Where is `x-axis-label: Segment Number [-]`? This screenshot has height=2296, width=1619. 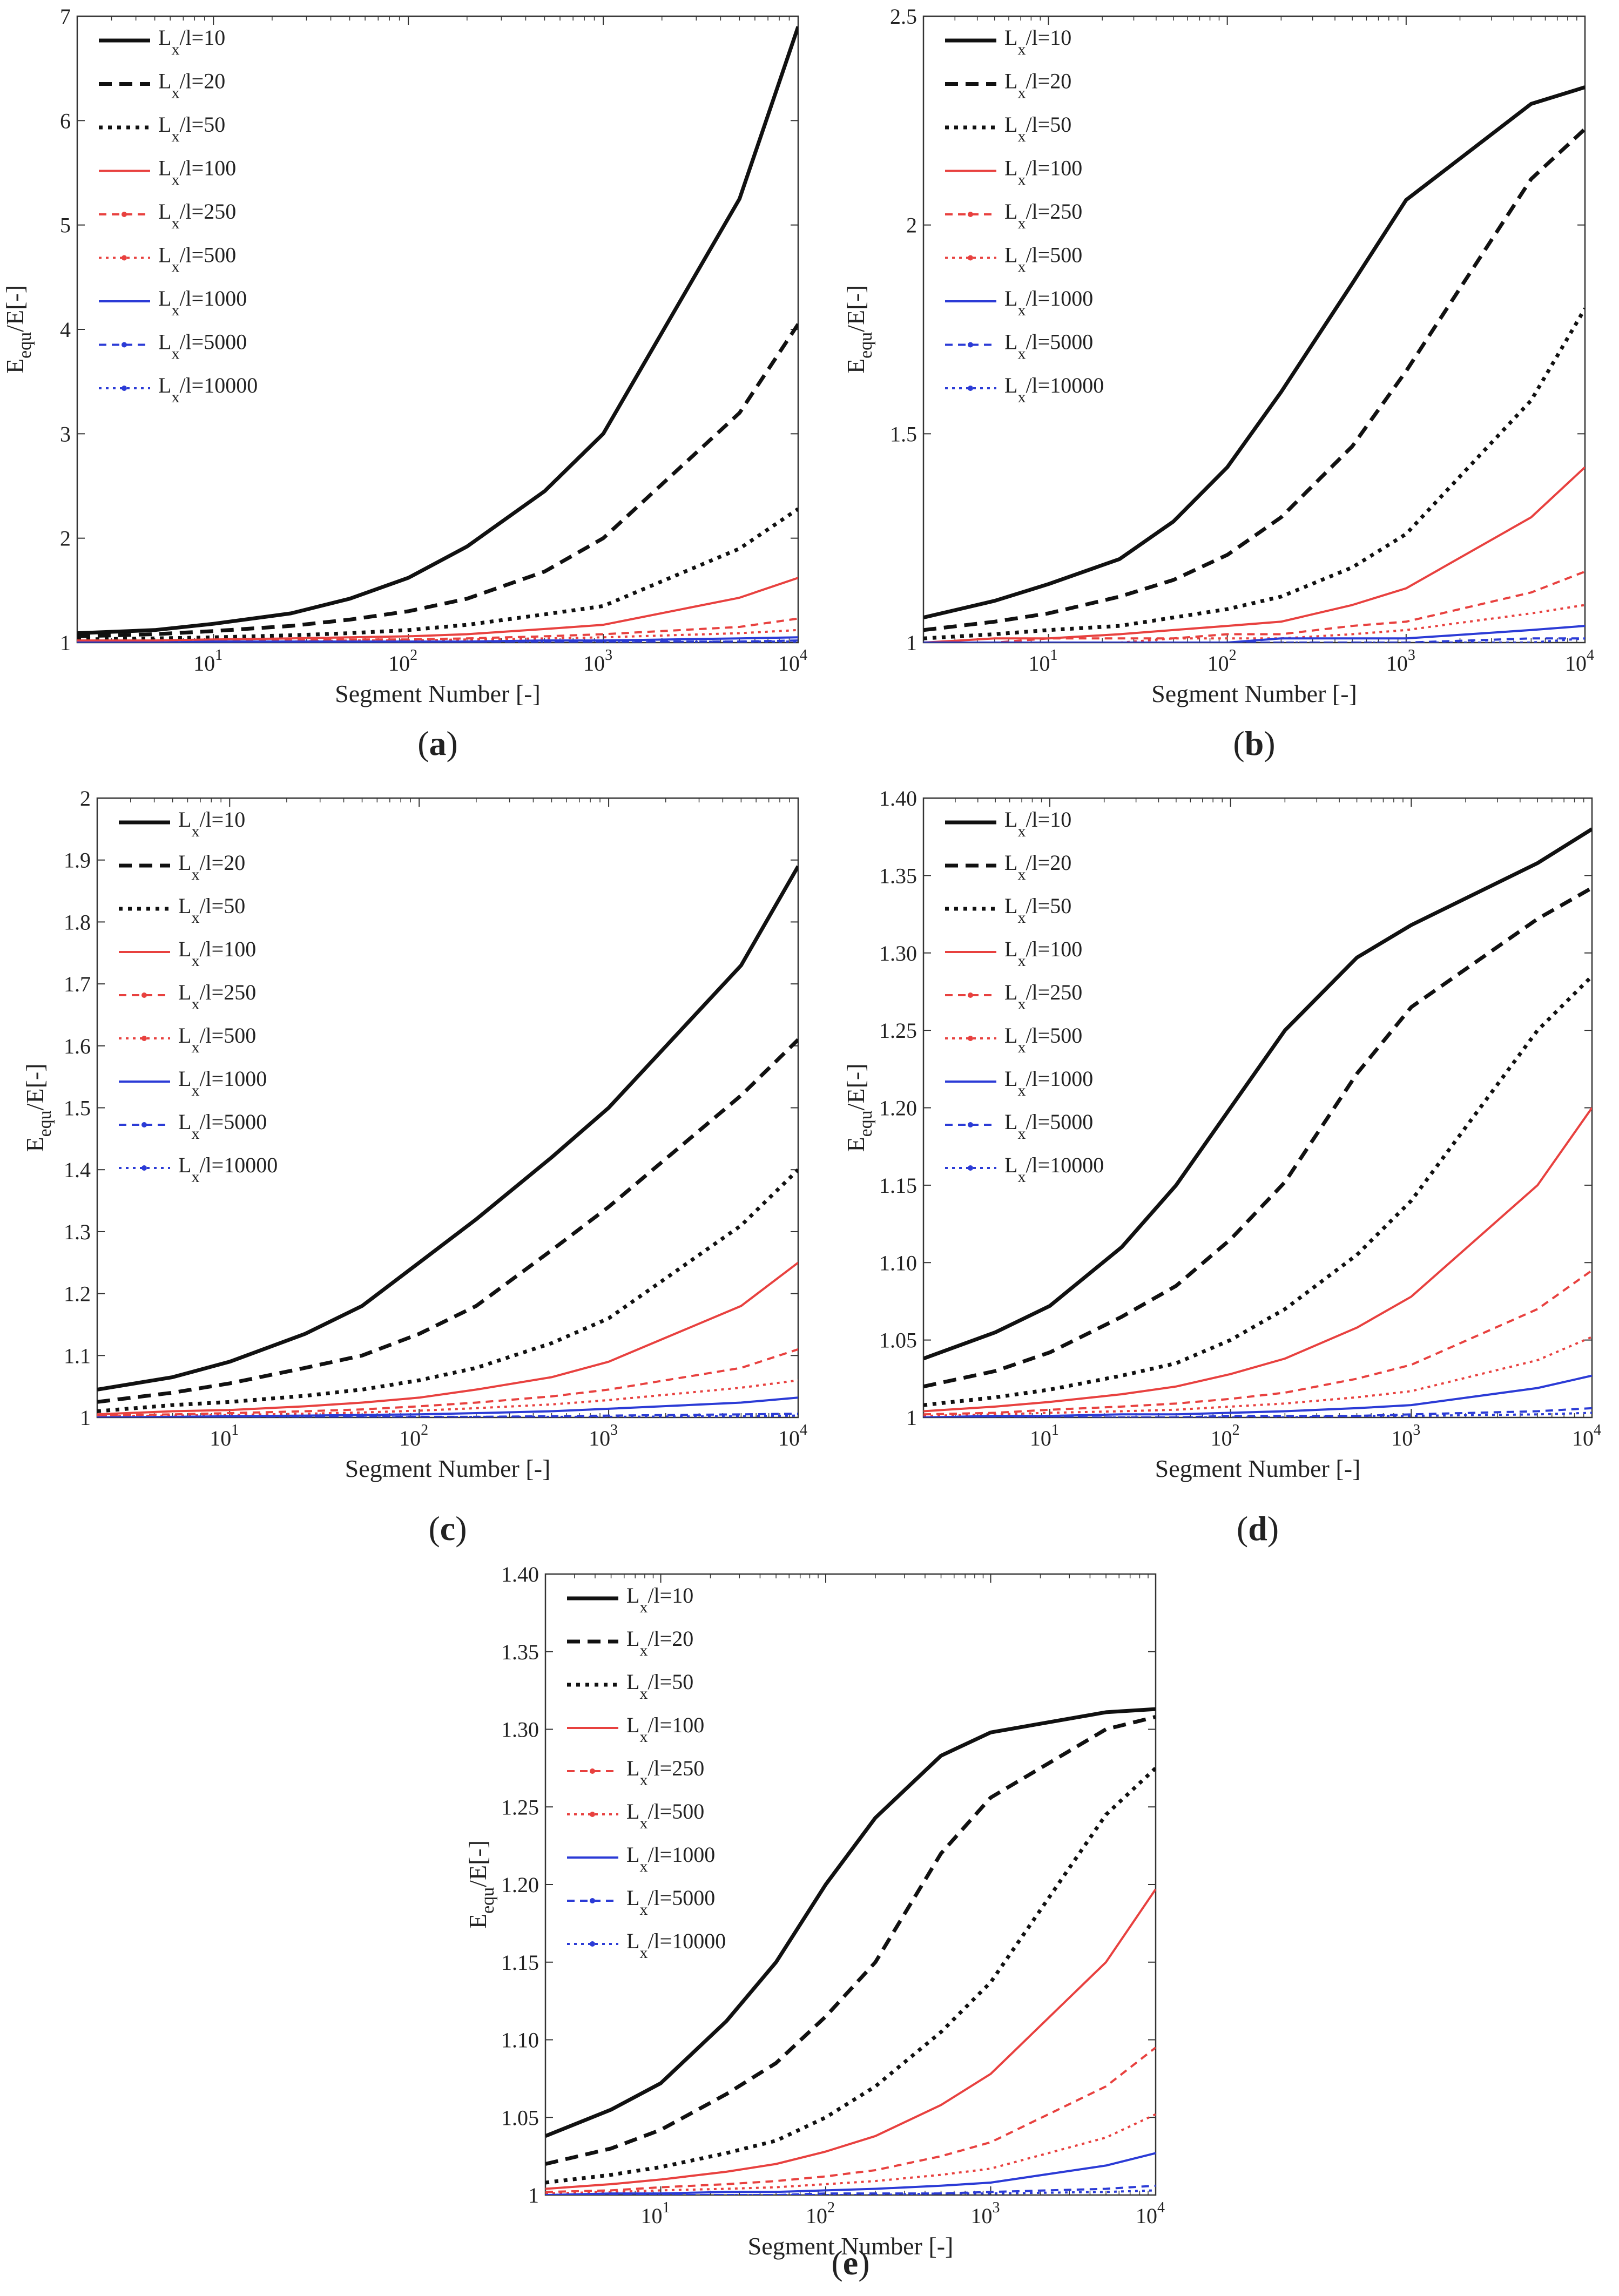 x-axis-label: Segment Number [-] is located at coordinates (851, 2246).